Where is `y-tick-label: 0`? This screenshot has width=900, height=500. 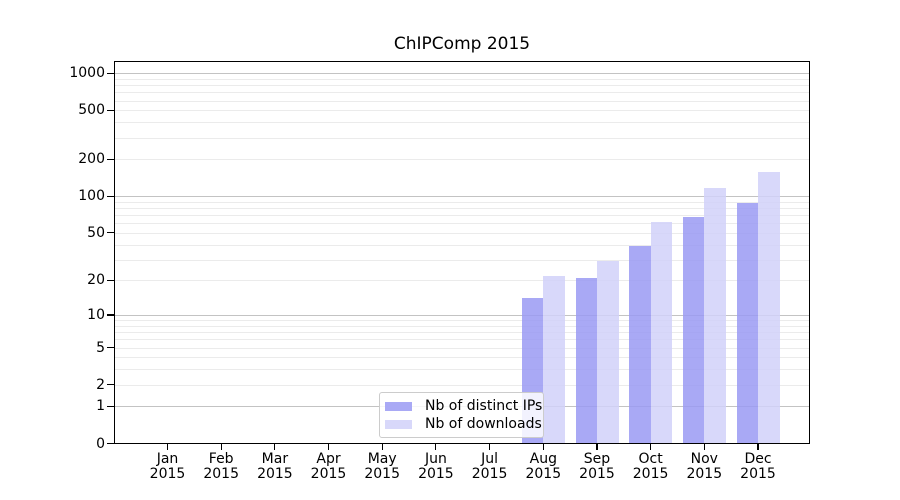
y-tick-label: 0 is located at coordinates (100, 443).